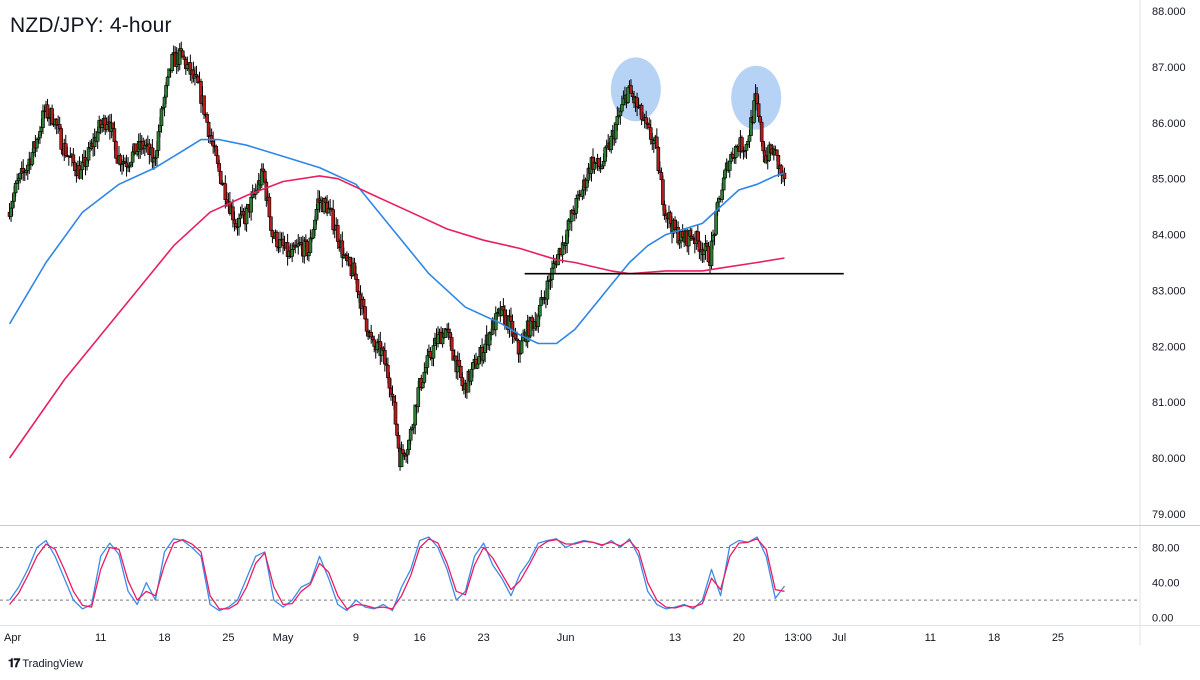 The height and width of the screenshot is (680, 1200). I want to click on oscillator-pane, so click(570, 574).